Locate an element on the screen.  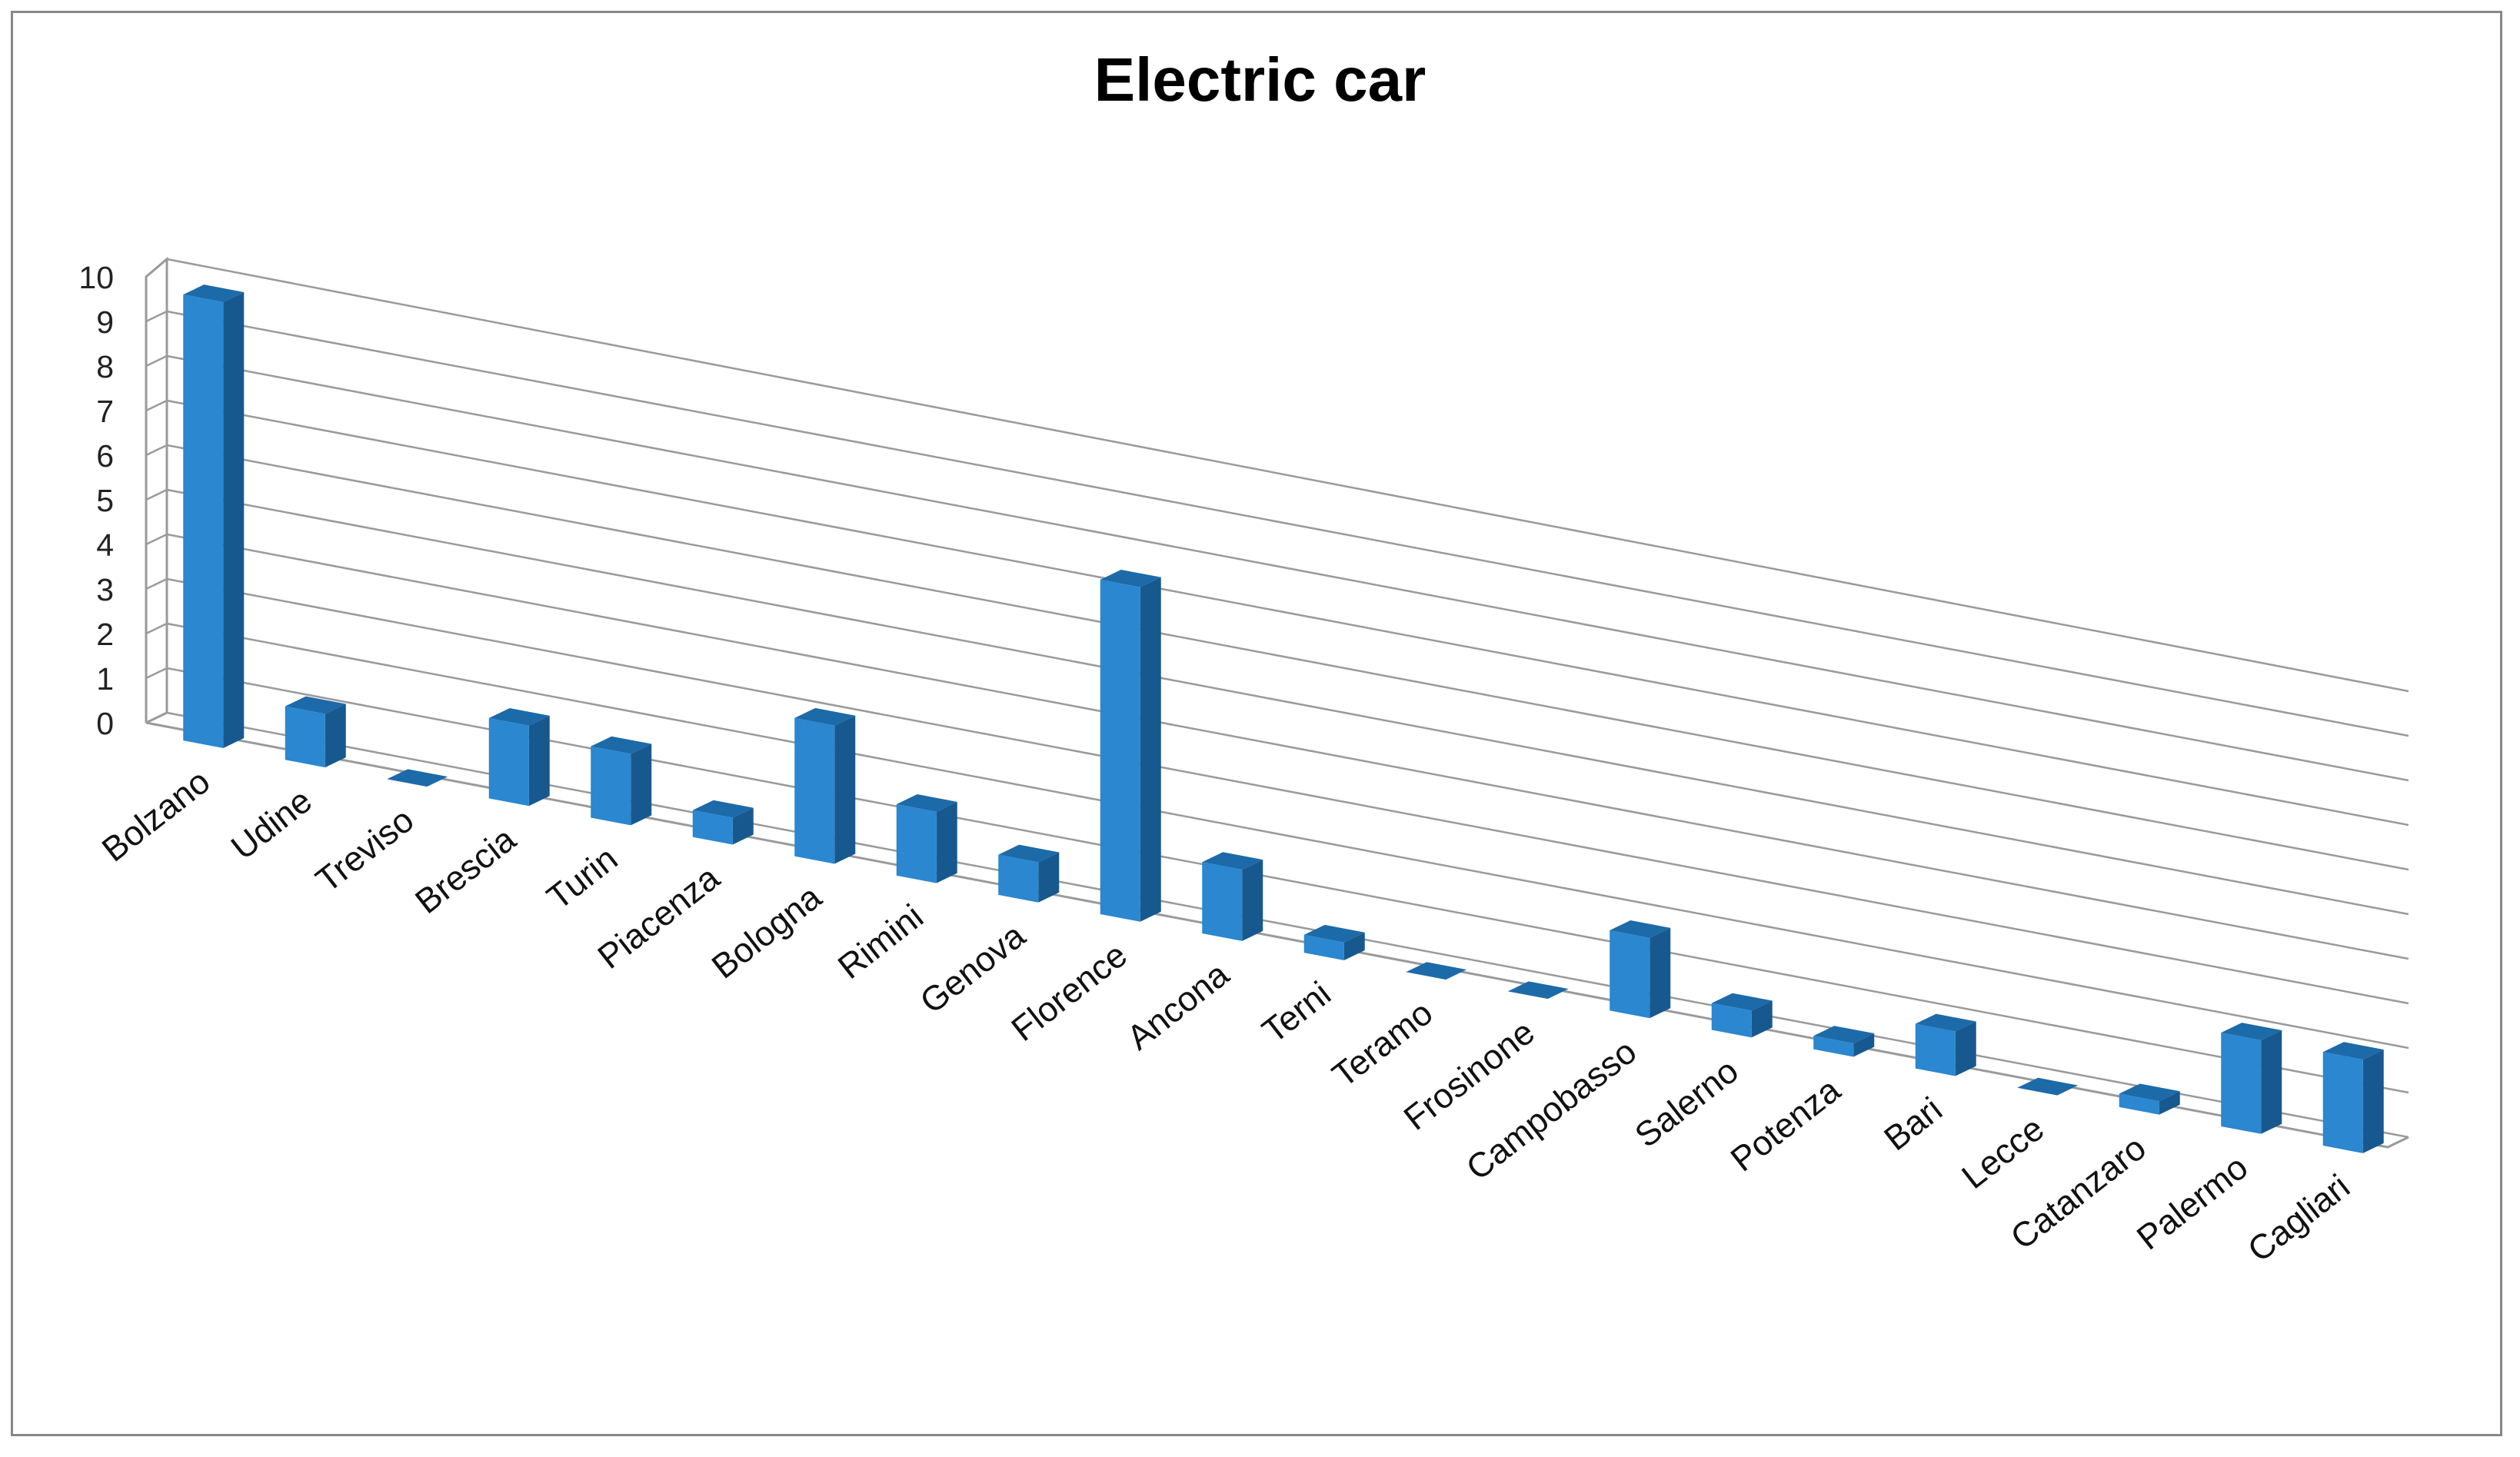
chart-title: Electric car is located at coordinates (1260, 80).